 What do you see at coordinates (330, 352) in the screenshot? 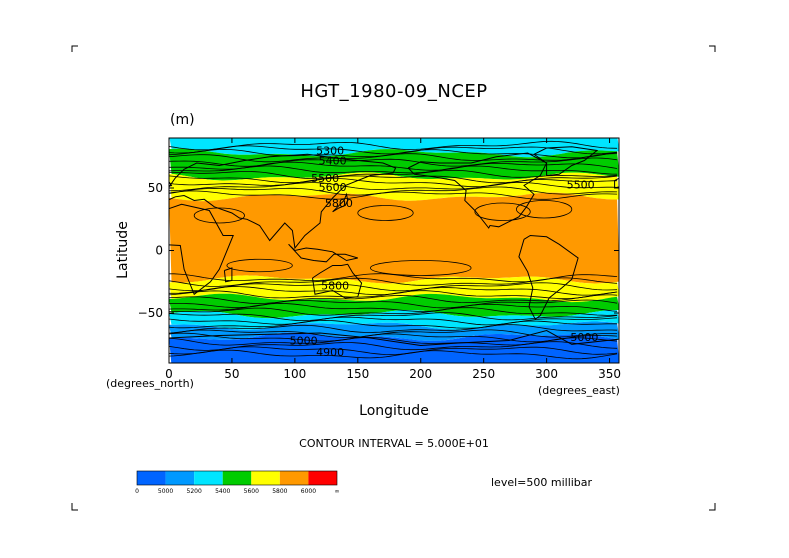
I see `contour-label: 4900` at bounding box center [330, 352].